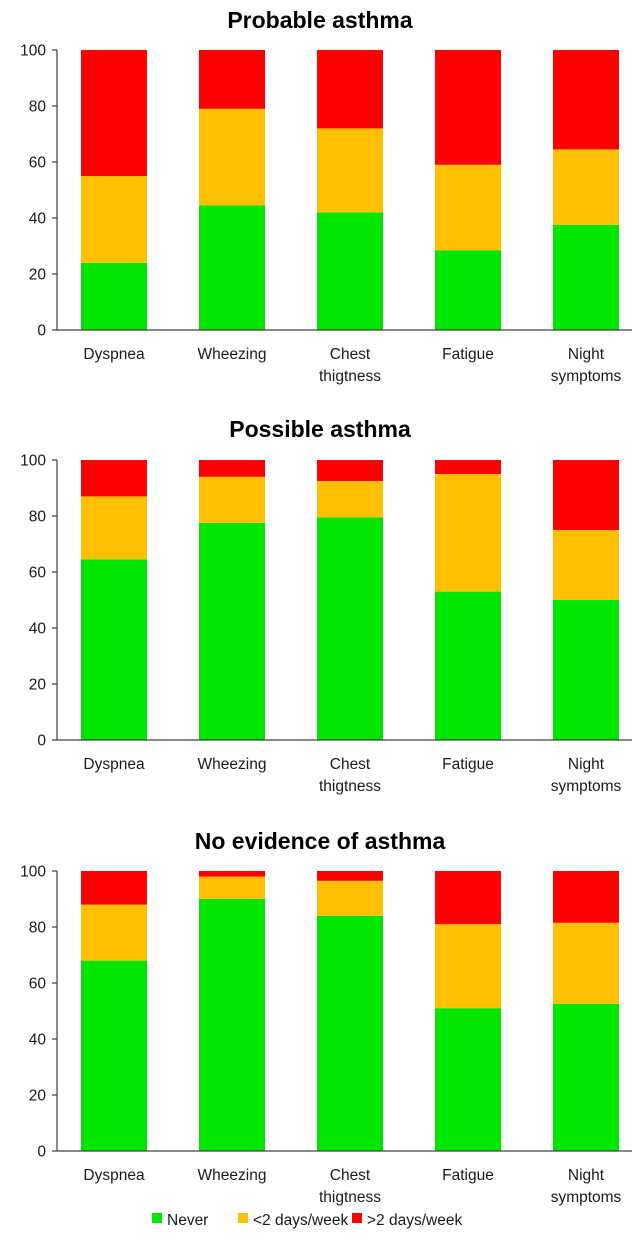  I want to click on legend-item: >2 days/week, so click(407, 1220).